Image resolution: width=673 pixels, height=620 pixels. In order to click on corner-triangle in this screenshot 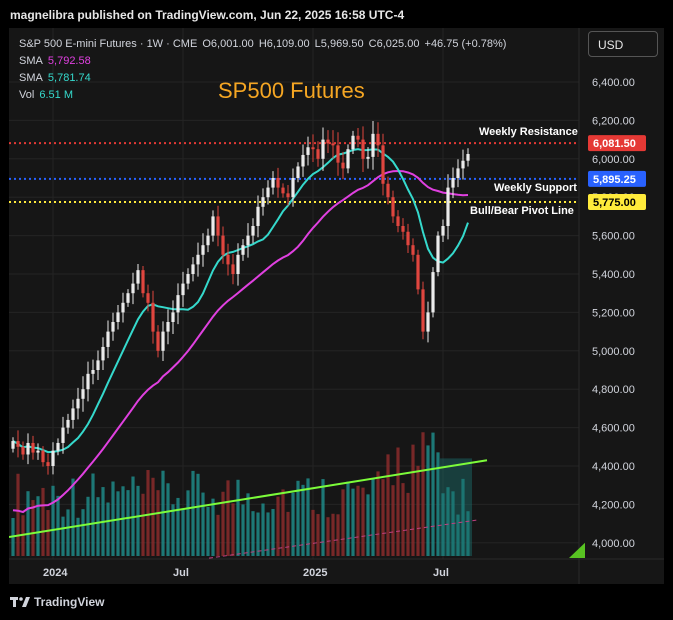, I will do `click(577, 550)`.